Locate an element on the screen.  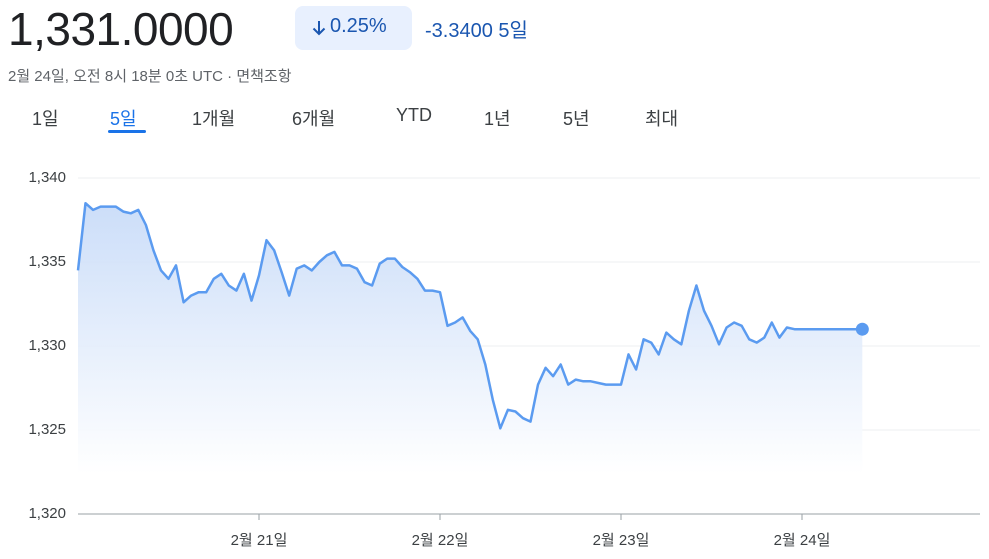
y-tick-label: 1,330 is located at coordinates (47, 345).